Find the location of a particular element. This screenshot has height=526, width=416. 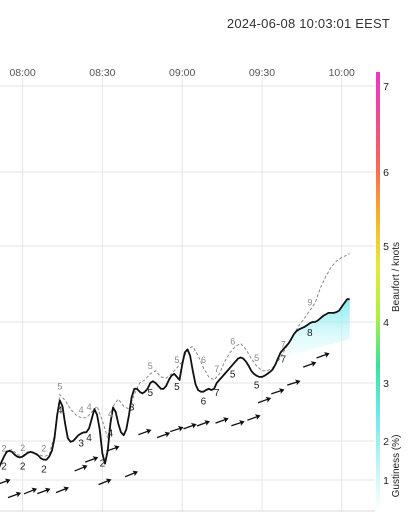

y-tick-label: 1 is located at coordinates (386, 481).